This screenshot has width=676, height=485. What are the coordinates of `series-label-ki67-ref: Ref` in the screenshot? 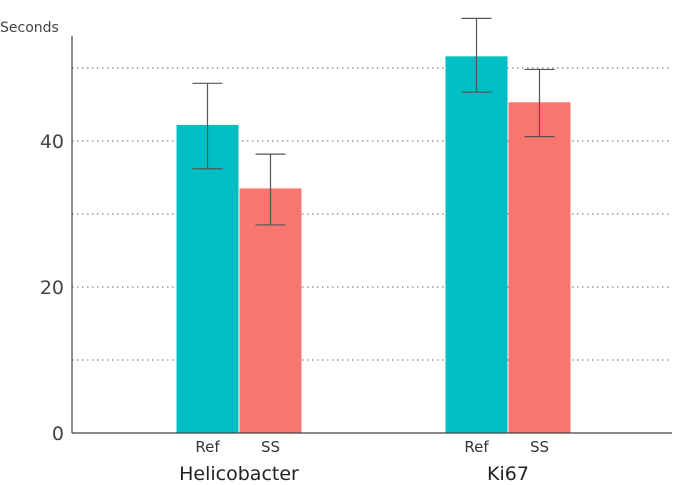 It's located at (476, 447).